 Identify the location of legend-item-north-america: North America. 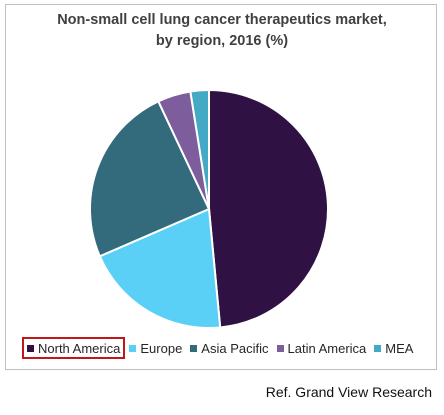
(74, 348).